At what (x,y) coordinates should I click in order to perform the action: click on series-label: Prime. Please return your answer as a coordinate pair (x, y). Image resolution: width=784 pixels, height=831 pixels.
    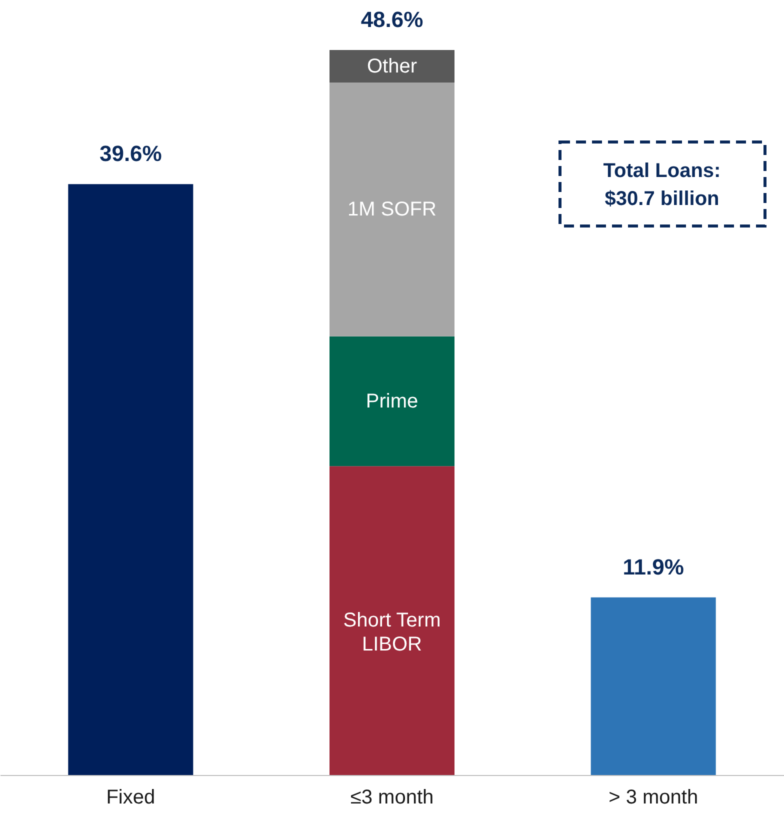
    Looking at the image, I should click on (392, 401).